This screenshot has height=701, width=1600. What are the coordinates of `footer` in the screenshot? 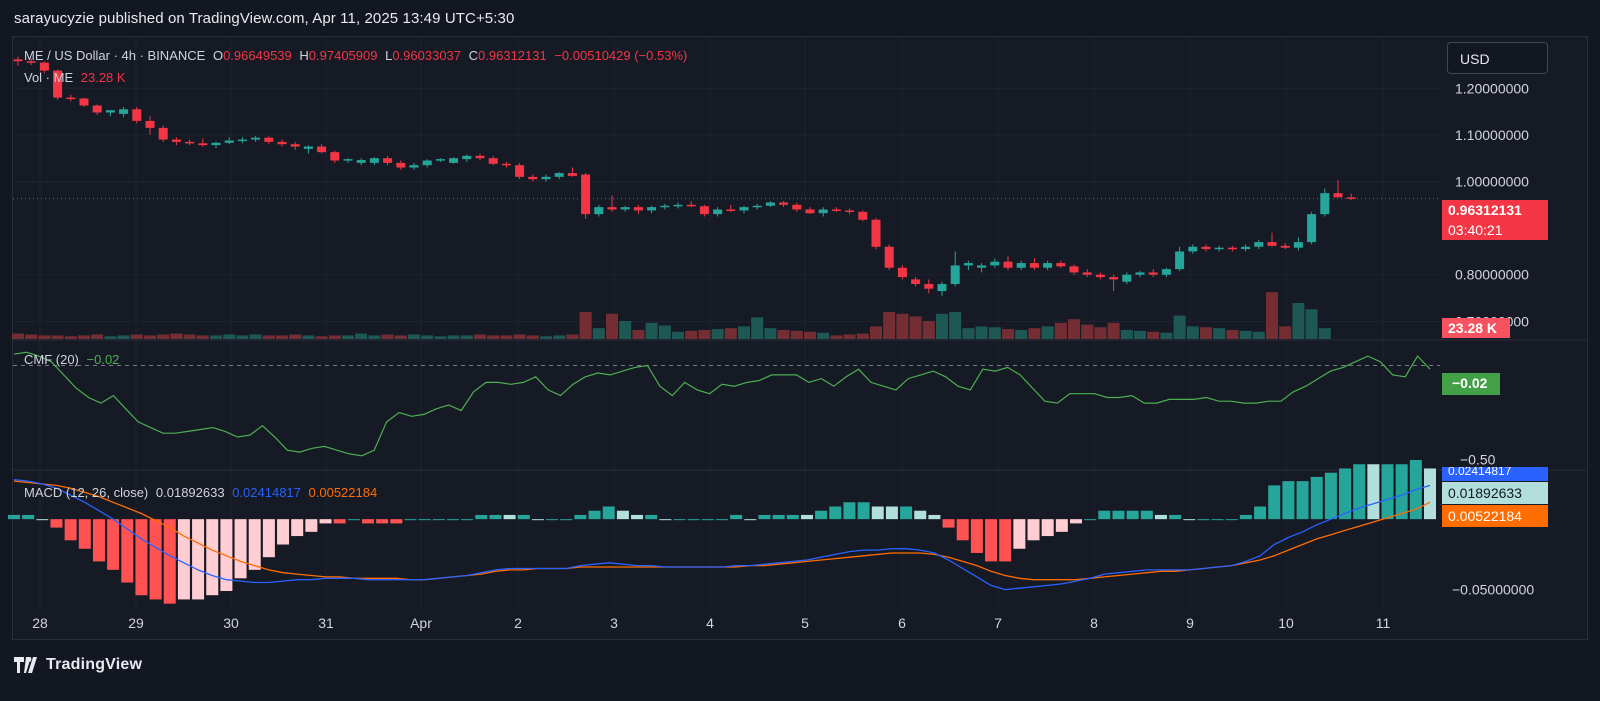 It's located at (800, 671).